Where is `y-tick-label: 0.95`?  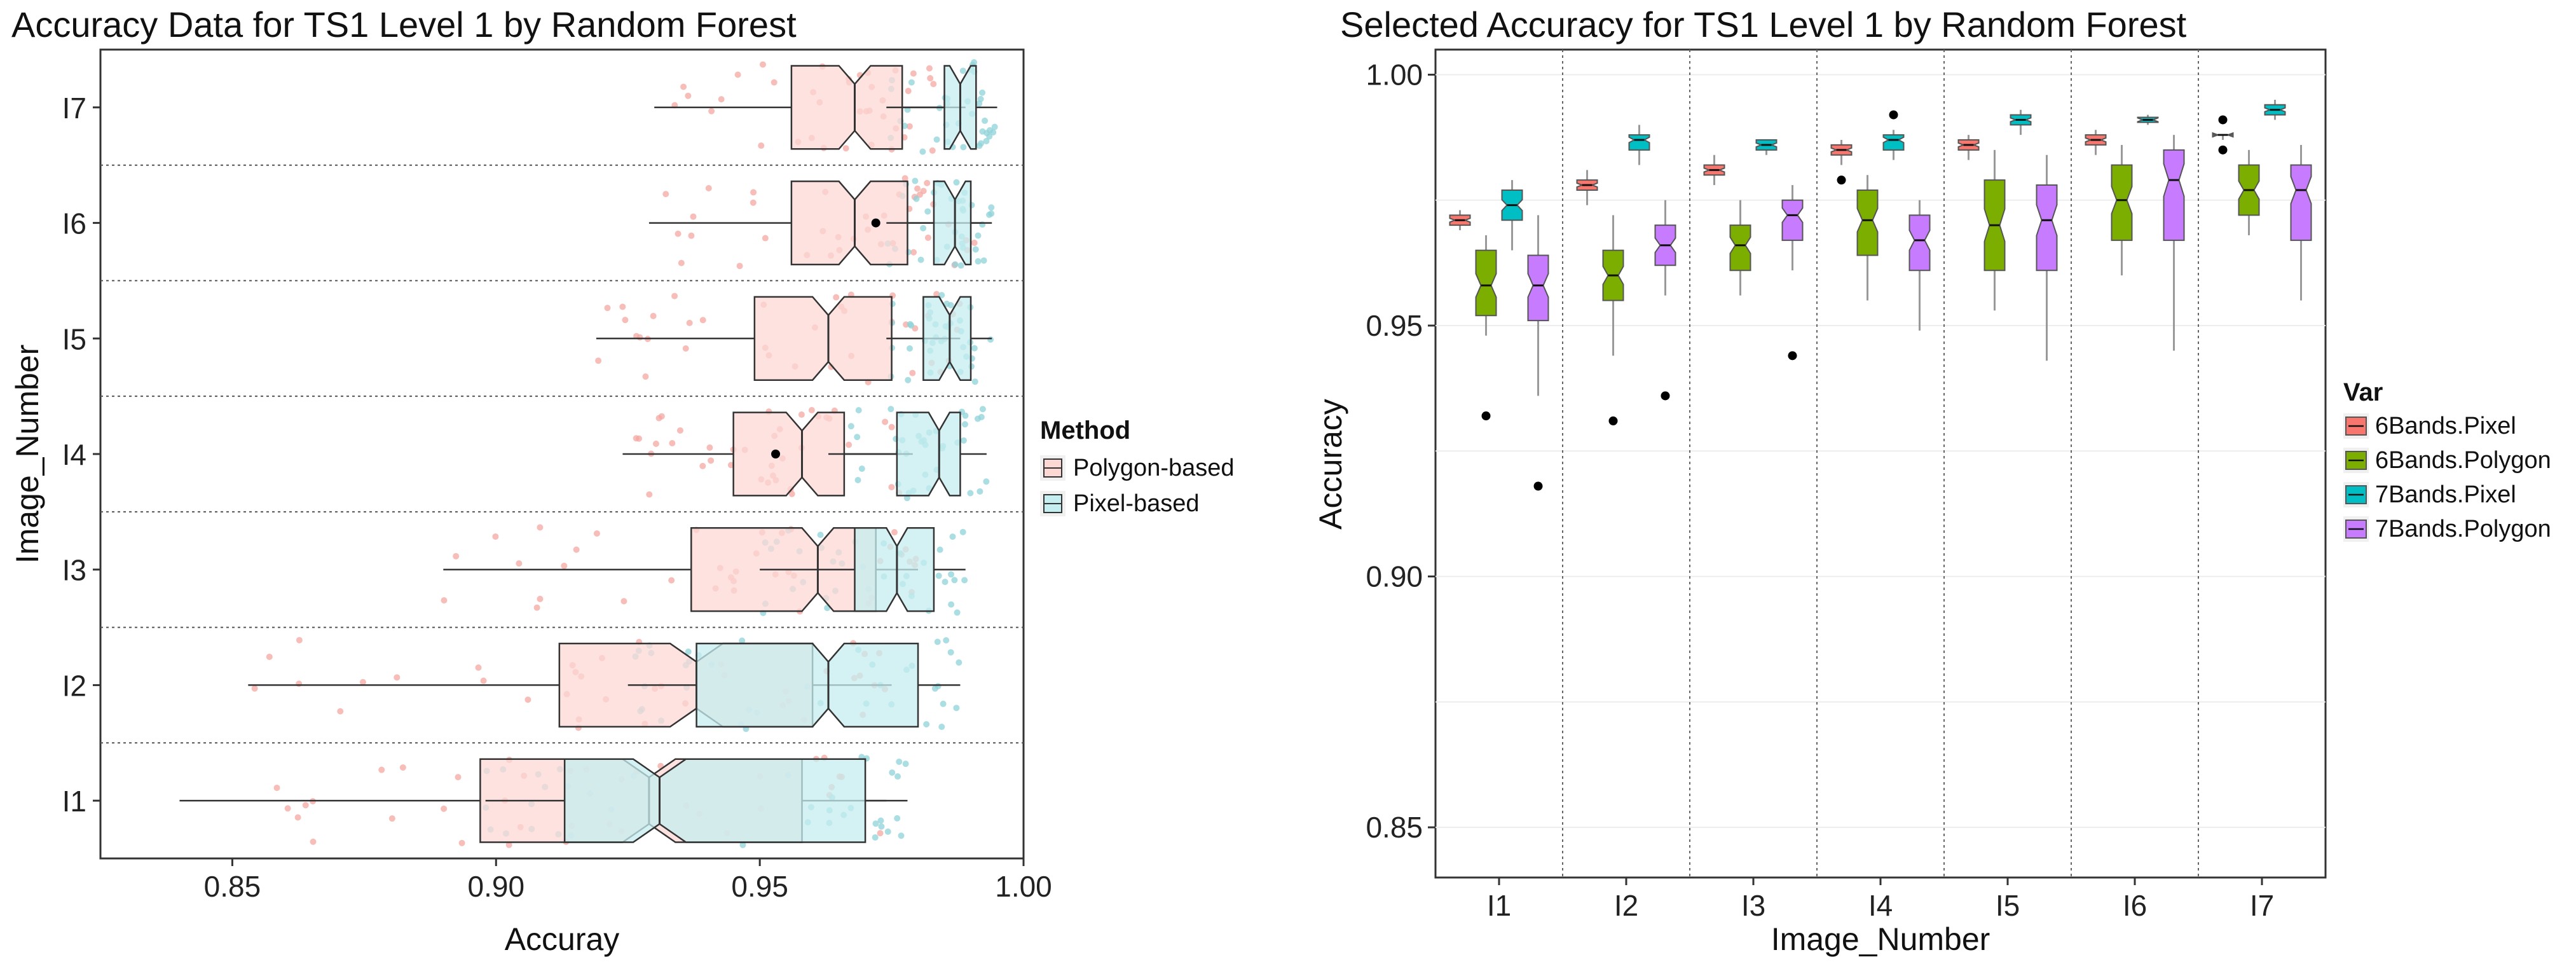 y-tick-label: 0.95 is located at coordinates (1395, 325).